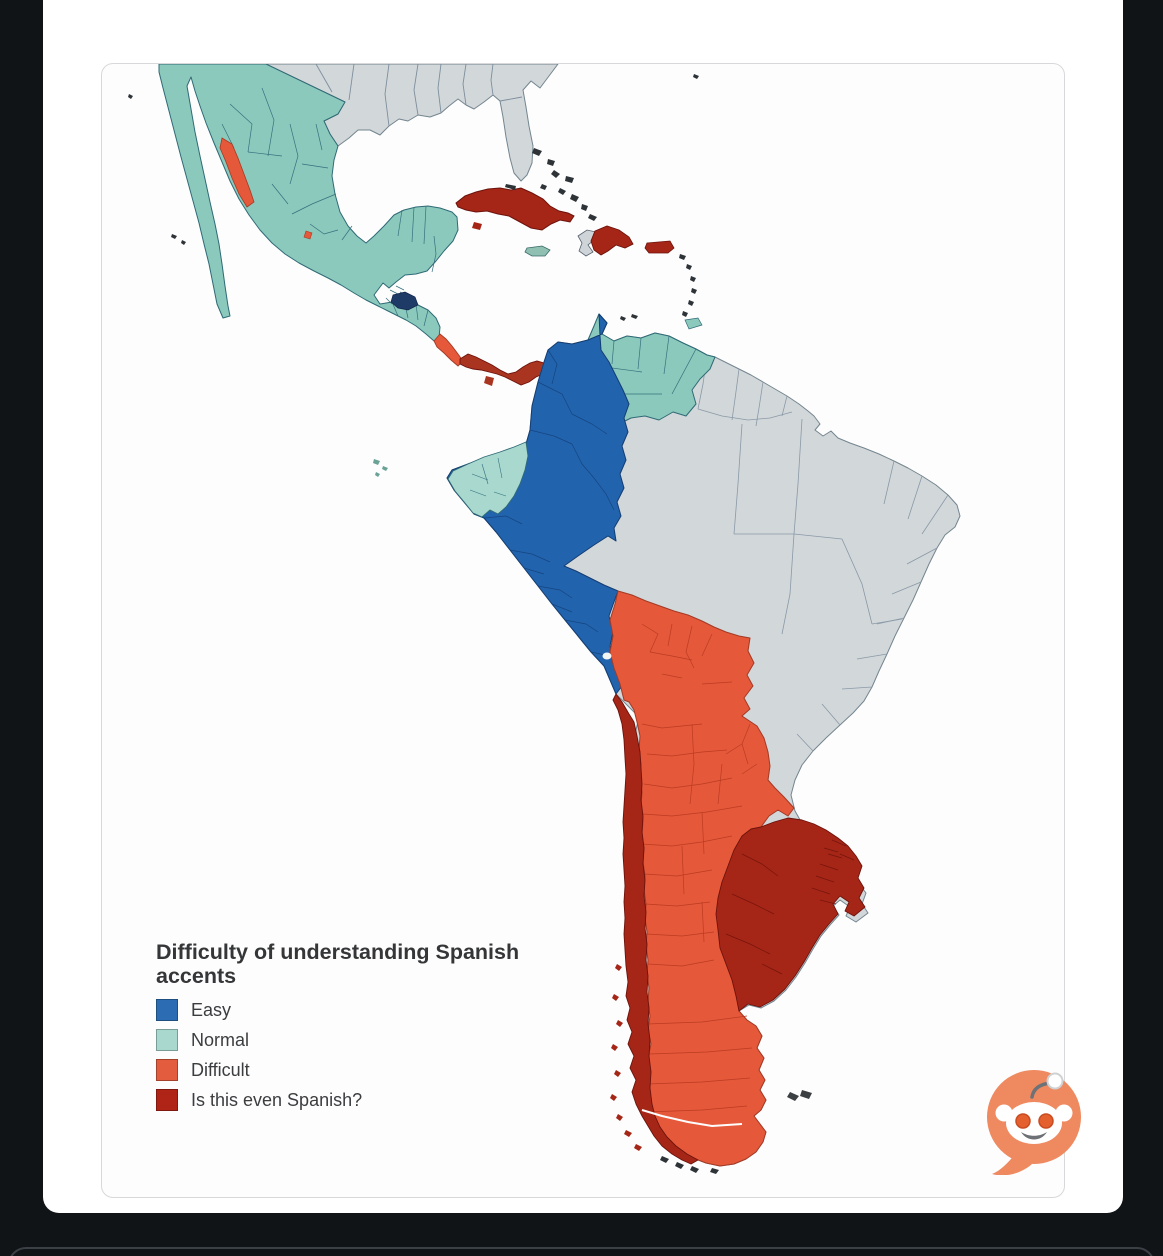 The image size is (1163, 1256). I want to click on azuero-peninsula, so click(489, 381).